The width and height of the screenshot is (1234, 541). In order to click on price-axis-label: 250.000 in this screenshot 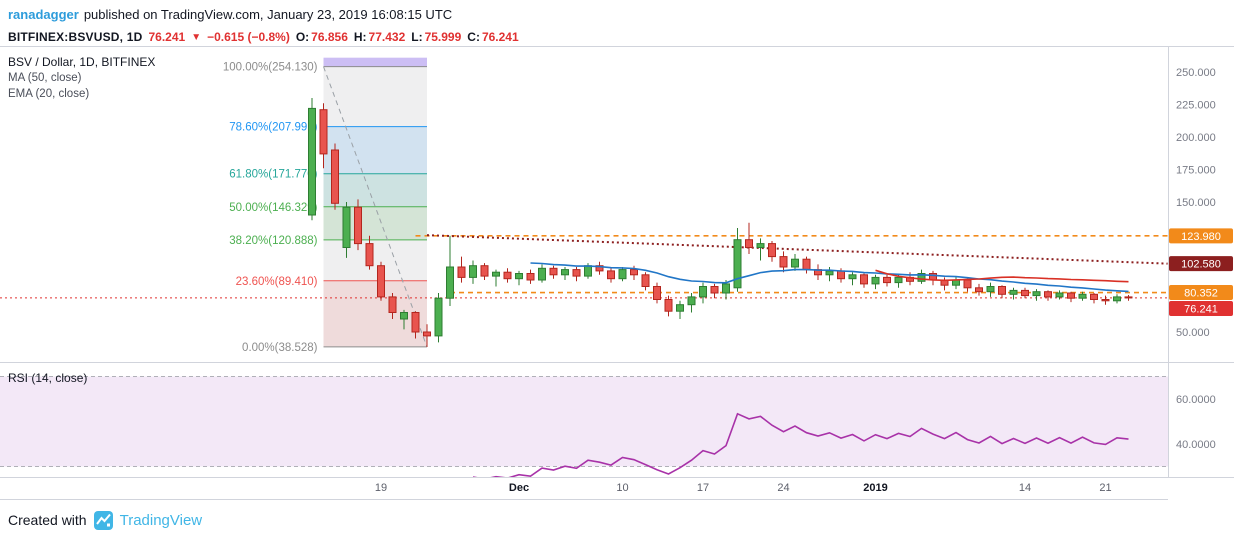, I will do `click(1196, 73)`.